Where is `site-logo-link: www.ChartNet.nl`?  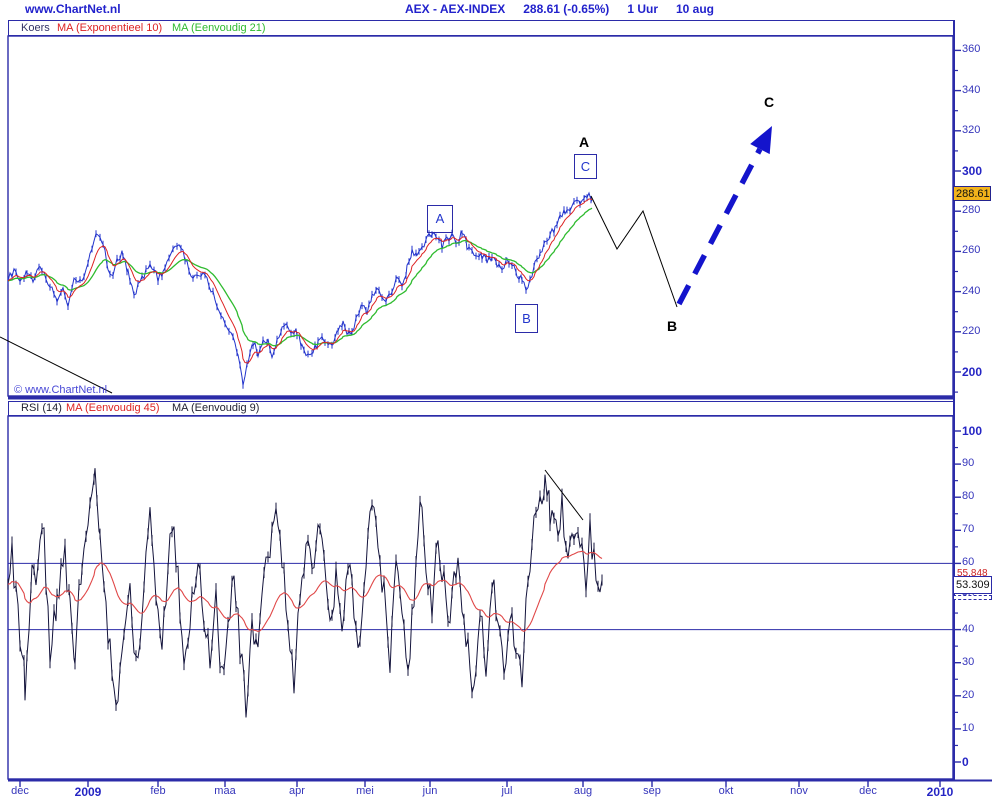 site-logo-link: www.ChartNet.nl is located at coordinates (73, 9).